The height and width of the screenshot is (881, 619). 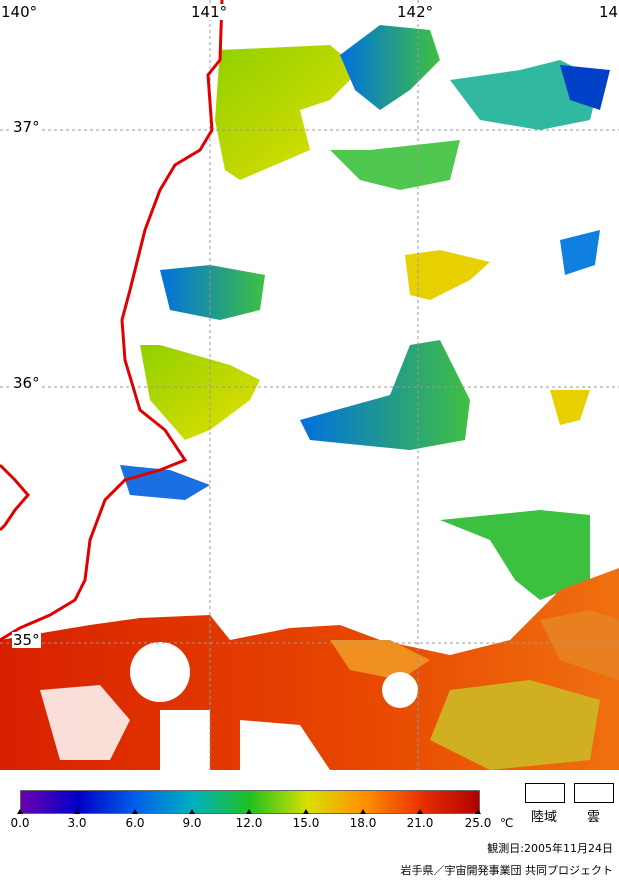 What do you see at coordinates (15, 497) in the screenshot?
I see `coastline-peninsula` at bounding box center [15, 497].